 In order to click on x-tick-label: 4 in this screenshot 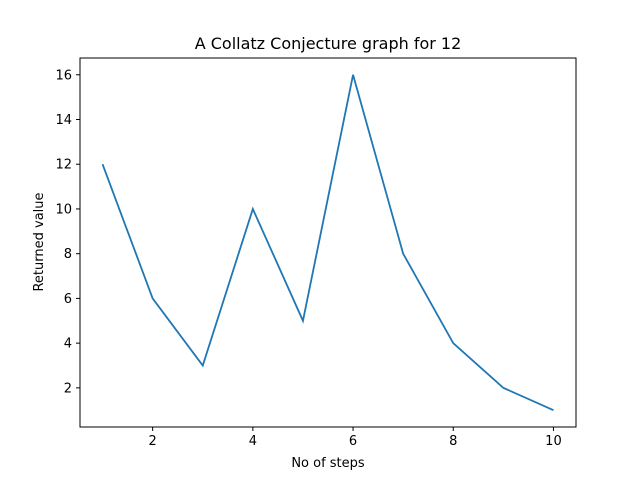, I will do `click(253, 441)`.